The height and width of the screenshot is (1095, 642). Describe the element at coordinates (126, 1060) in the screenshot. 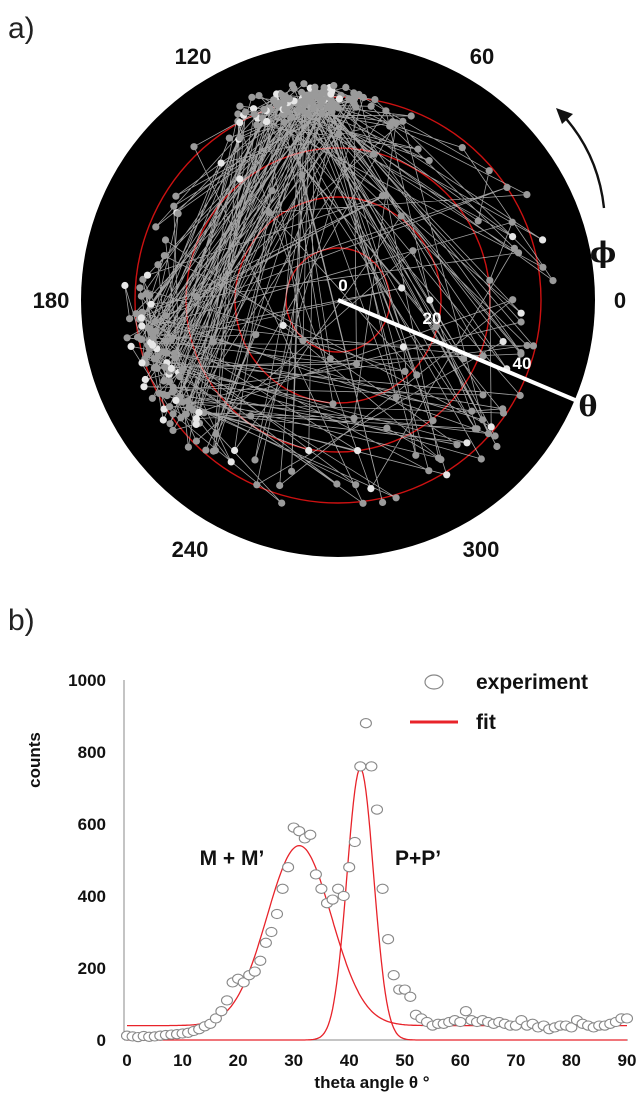

I see `x-tick-label: 0` at that location.